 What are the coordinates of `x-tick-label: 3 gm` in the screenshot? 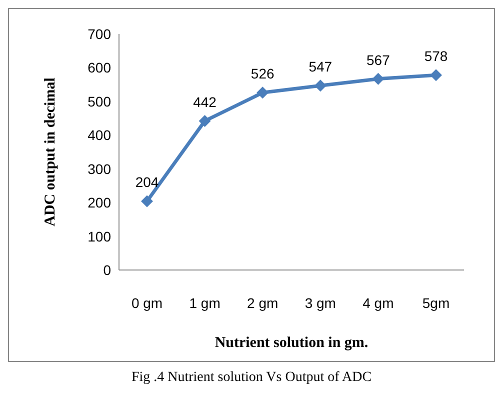 It's located at (320, 302).